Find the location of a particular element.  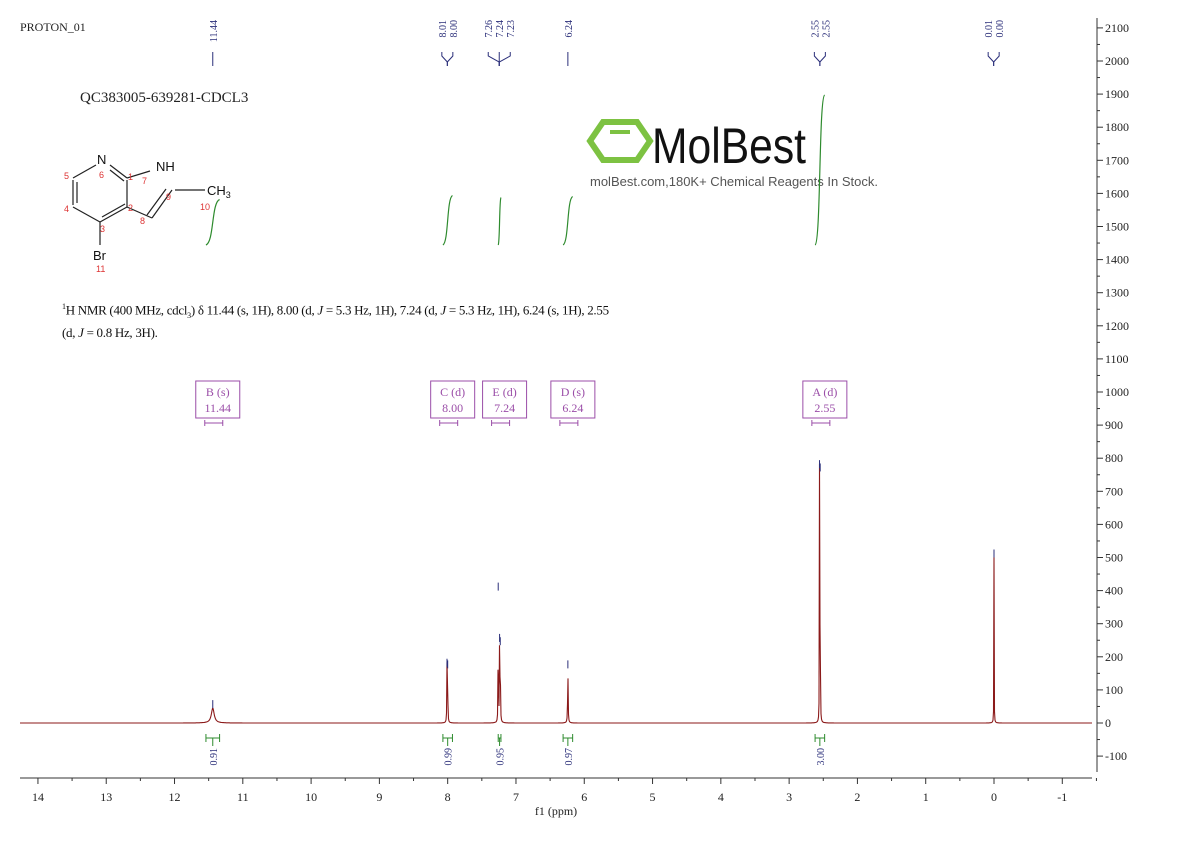

x-tick-label: 11 is located at coordinates (243, 797).